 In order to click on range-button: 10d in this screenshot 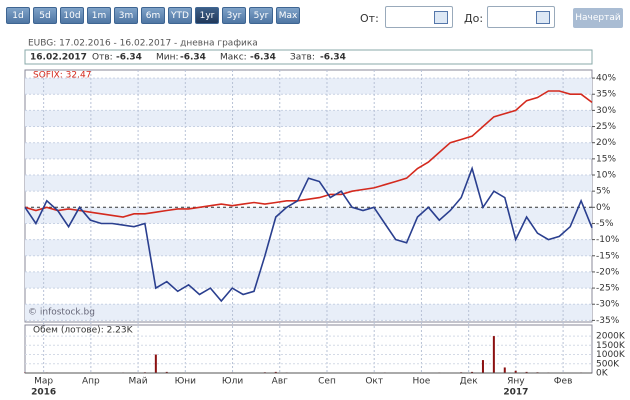, I will do `click(72, 15)`.